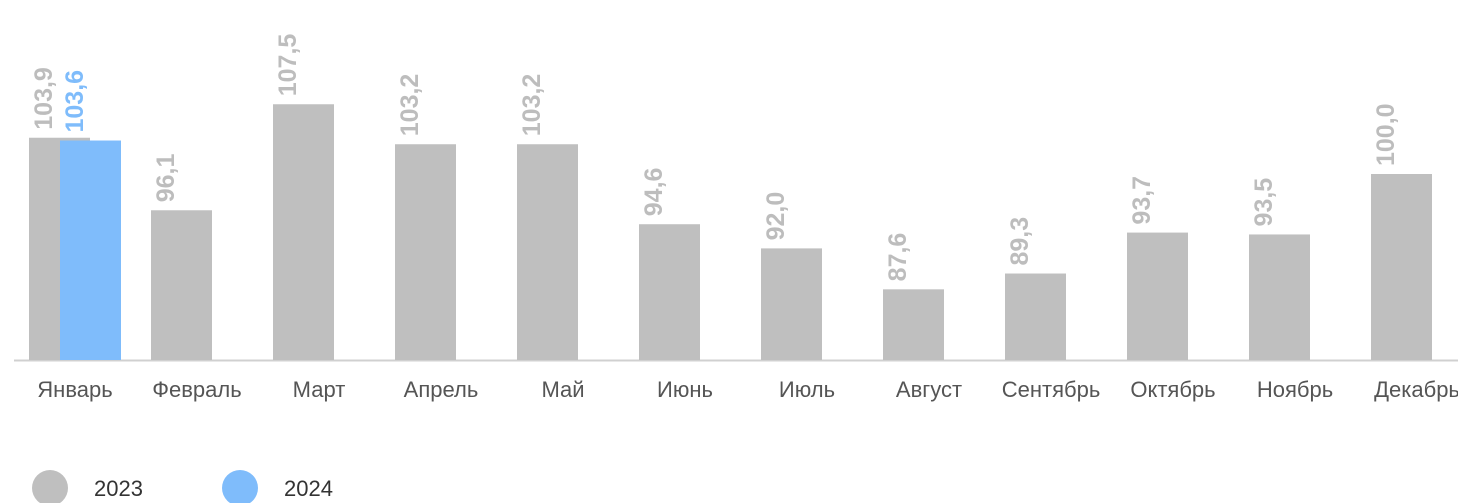 Image resolution: width=1458 pixels, height=503 pixels. Describe the element at coordinates (685, 389) in the screenshot. I see `x-tick-label: Июнь` at that location.